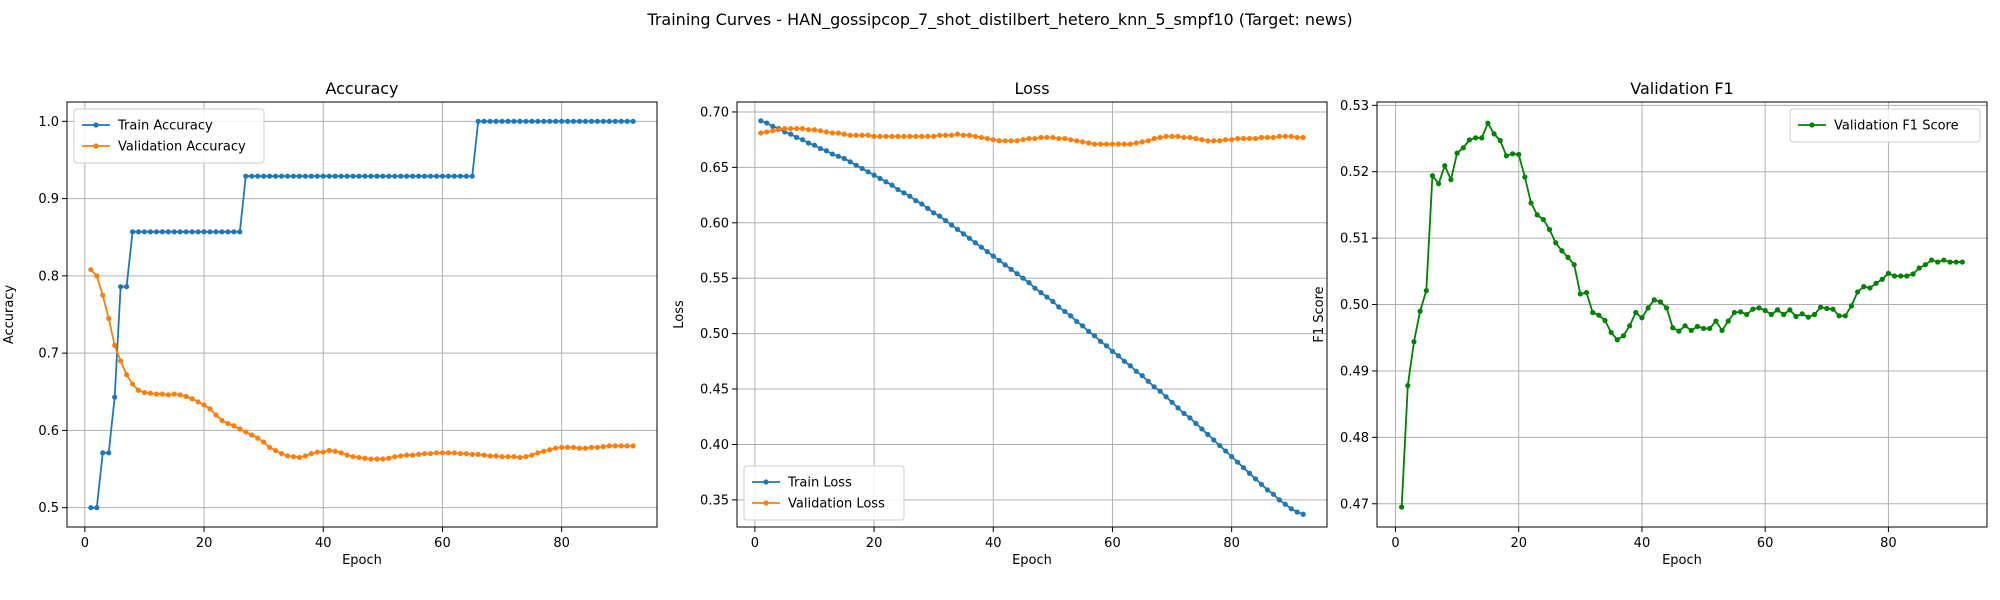 Image resolution: width=2000 pixels, height=600 pixels. I want to click on x-axis-label: Epoch, so click(1682, 560).